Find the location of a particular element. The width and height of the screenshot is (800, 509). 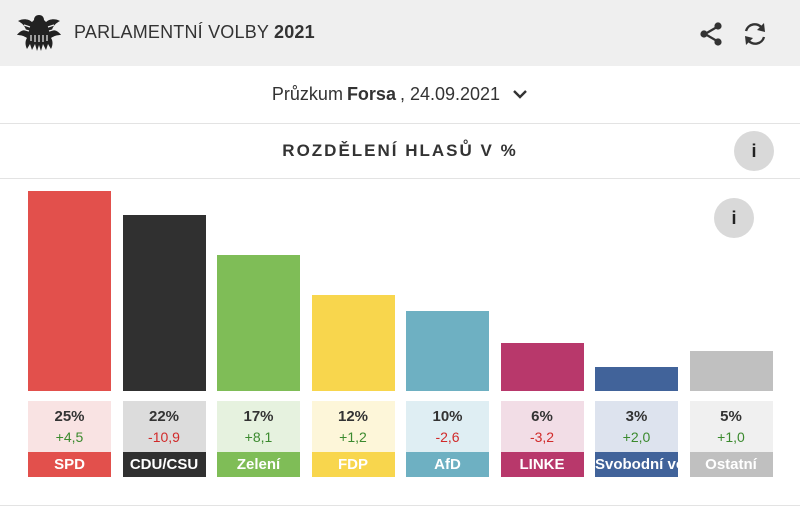

value-label: 25% is located at coordinates (69, 416).